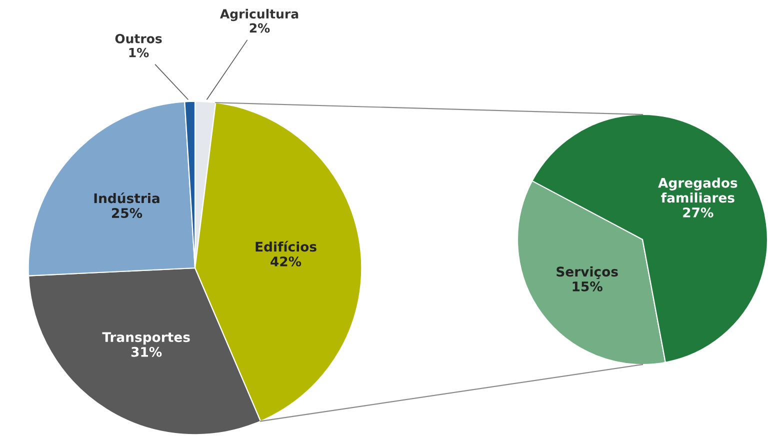 This screenshot has width=776, height=441. Describe the element at coordinates (127, 198) in the screenshot. I see `slice-label: Indústria` at that location.